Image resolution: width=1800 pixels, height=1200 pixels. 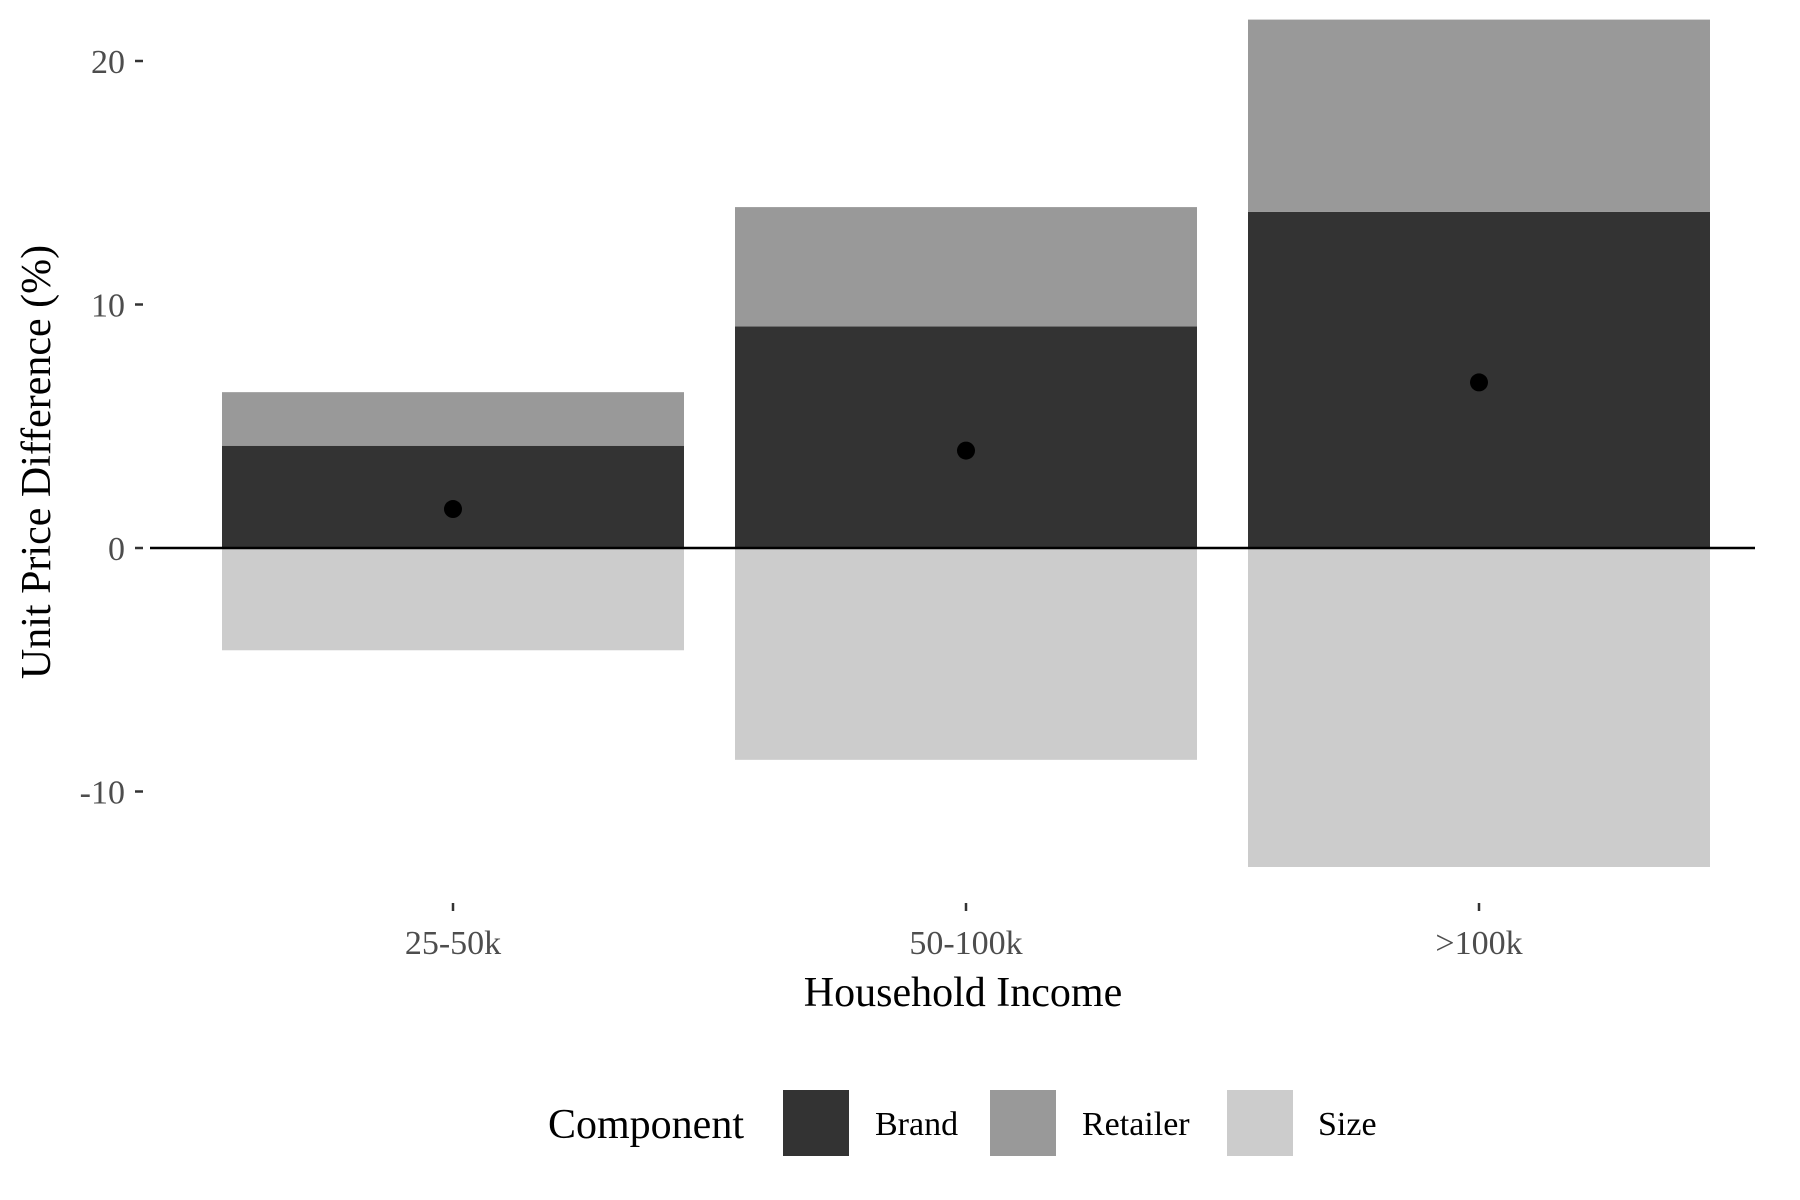 I want to click on legend-key-brand, so click(x=816, y=1123).